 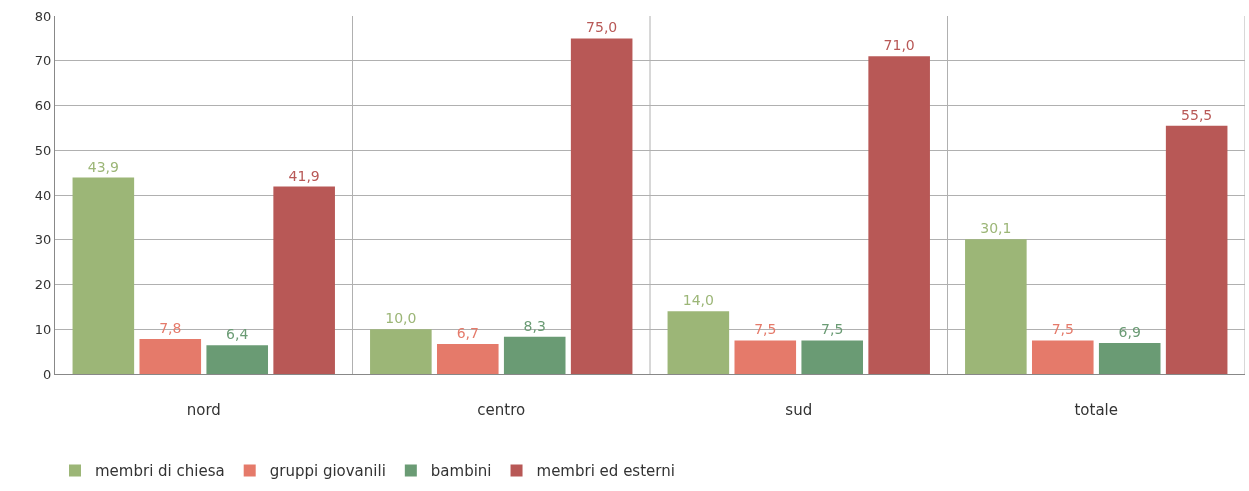 I want to click on data-label: 43,9, so click(x=103, y=166).